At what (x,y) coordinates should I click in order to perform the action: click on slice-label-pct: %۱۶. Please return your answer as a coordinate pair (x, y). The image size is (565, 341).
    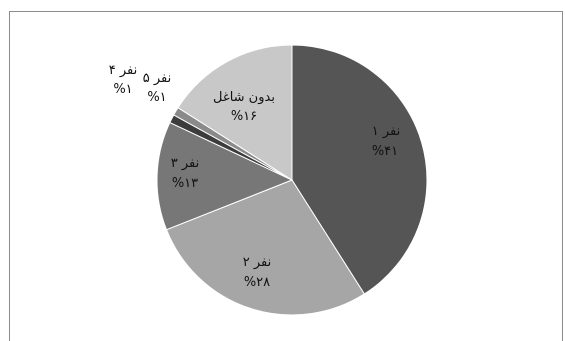
    Looking at the image, I should click on (244, 116).